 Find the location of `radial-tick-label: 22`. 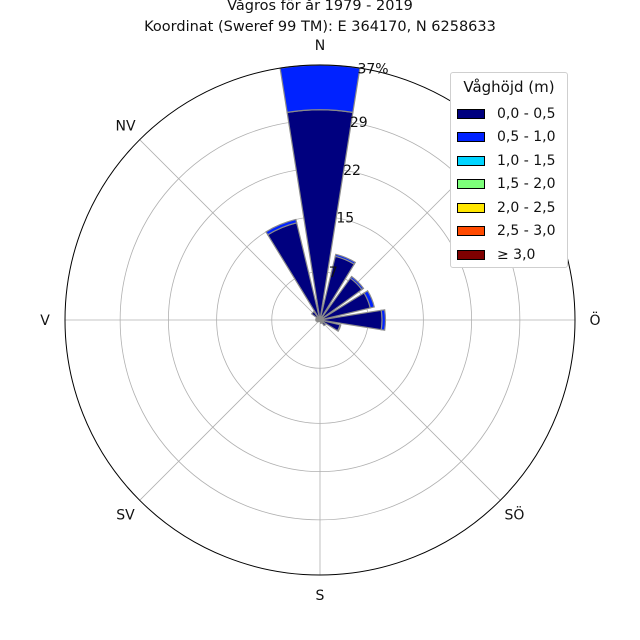

radial-tick-label: 22 is located at coordinates (352, 171).